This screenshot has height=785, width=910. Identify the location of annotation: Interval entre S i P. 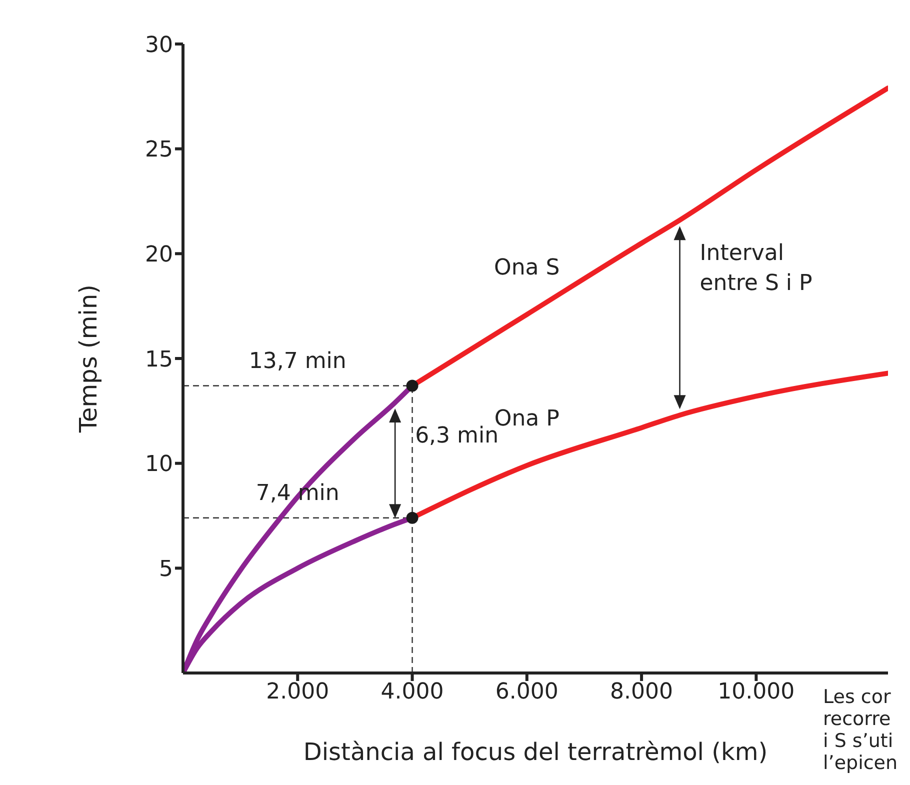
(756, 268).